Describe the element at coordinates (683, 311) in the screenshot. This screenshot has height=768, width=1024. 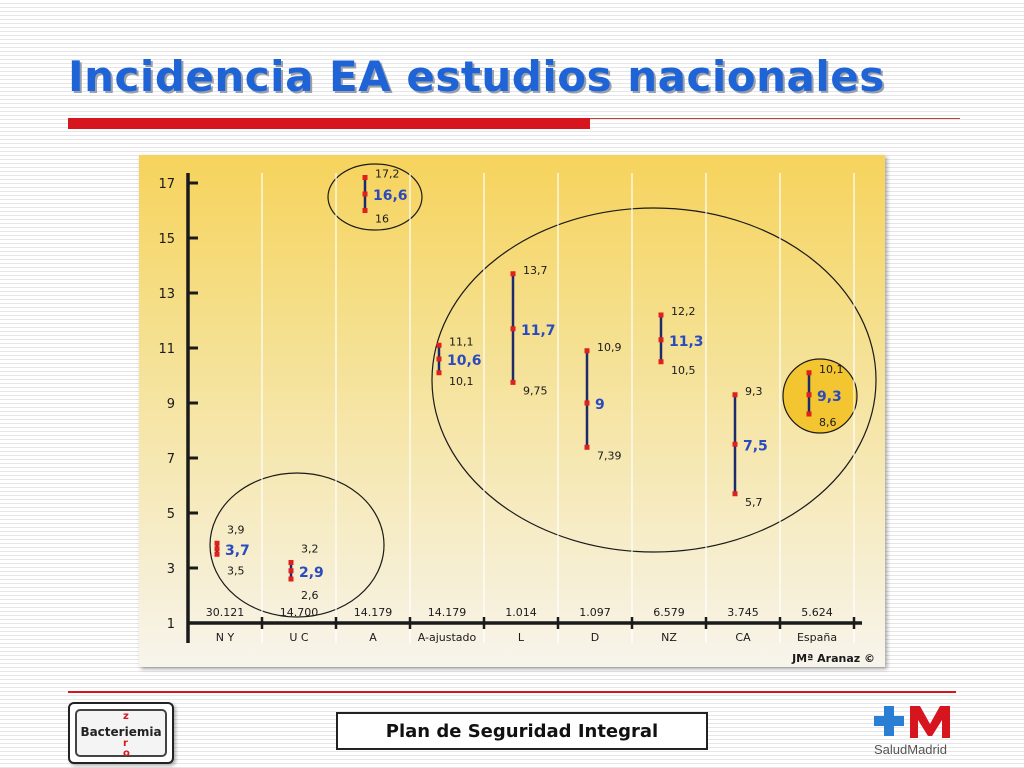
I see `high-value-label: 12,2` at that location.